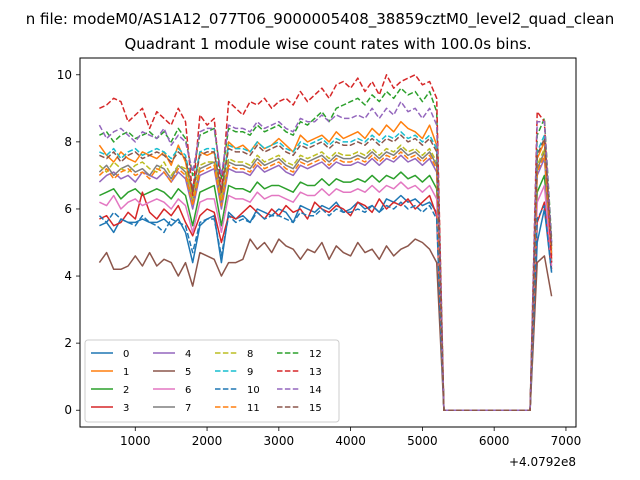 The width and height of the screenshot is (640, 480). What do you see at coordinates (315, 390) in the screenshot?
I see `legend-label-14: 14` at bounding box center [315, 390].